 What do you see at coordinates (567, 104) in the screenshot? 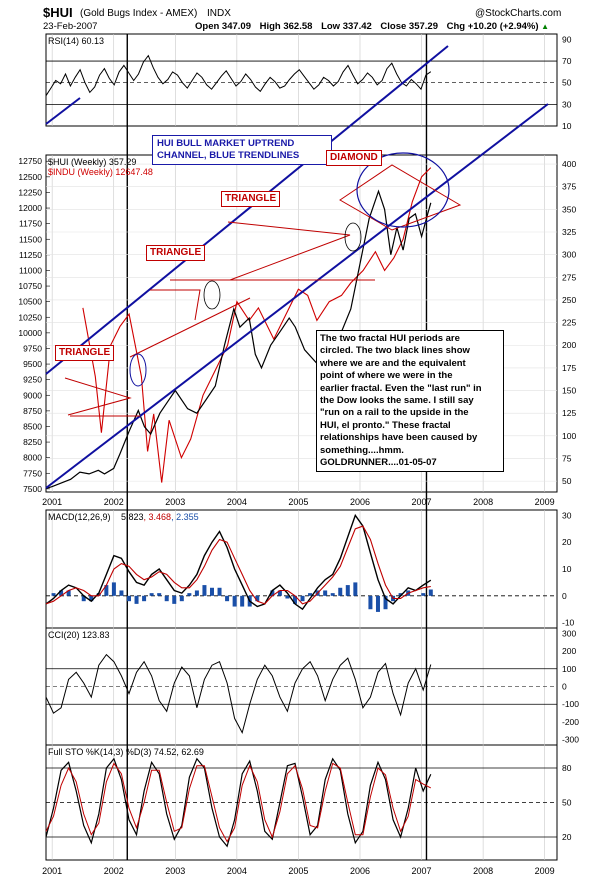
I see `rsi-tick-label: 30` at bounding box center [567, 104].